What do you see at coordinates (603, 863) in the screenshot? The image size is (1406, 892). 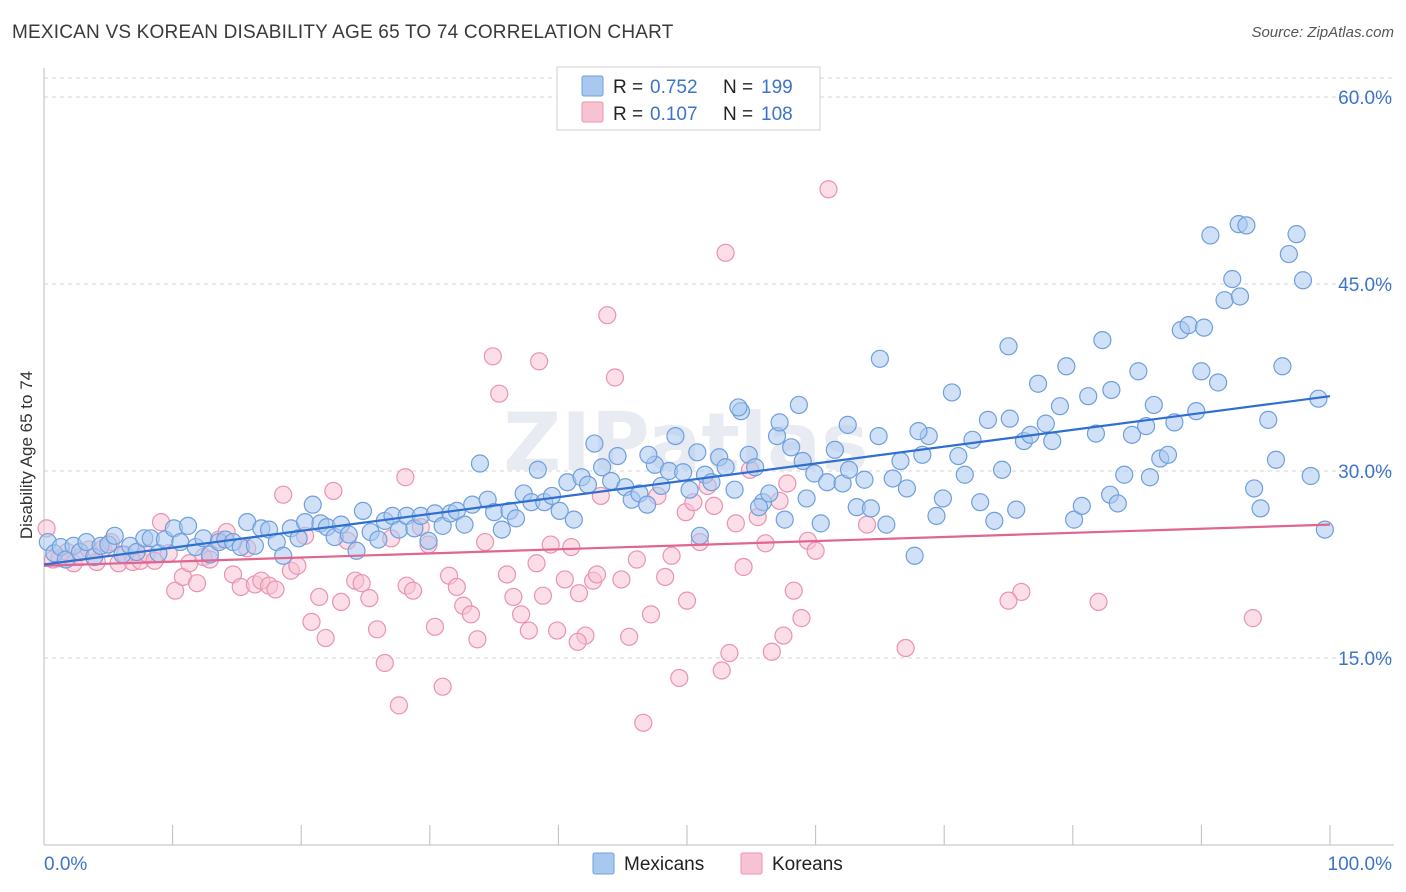 I see `bottom-legend-swatch-mexicans` at bounding box center [603, 863].